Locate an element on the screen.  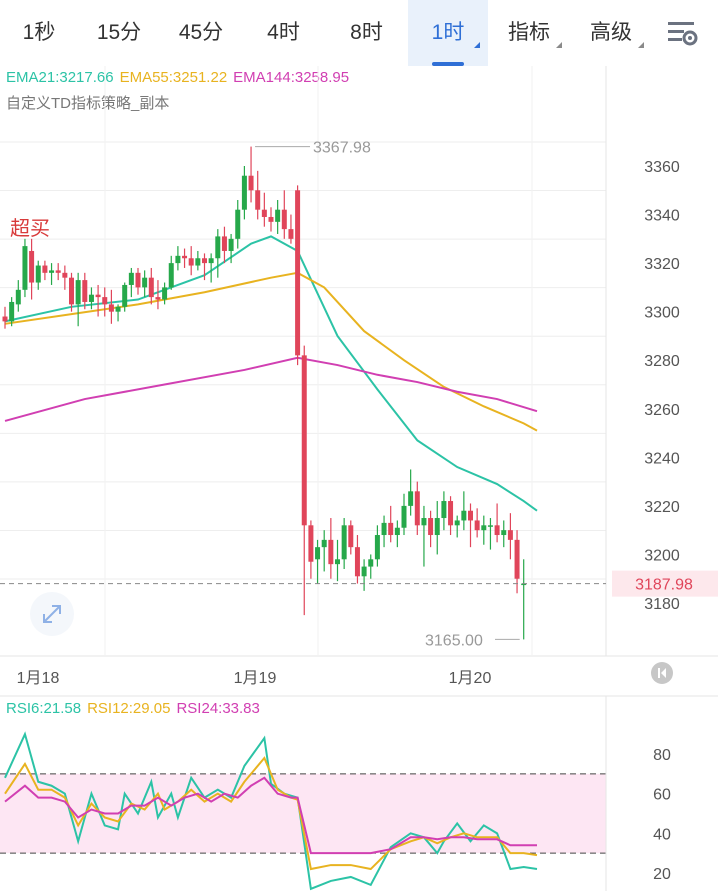
price-tick-label: 3200 is located at coordinates (662, 555).